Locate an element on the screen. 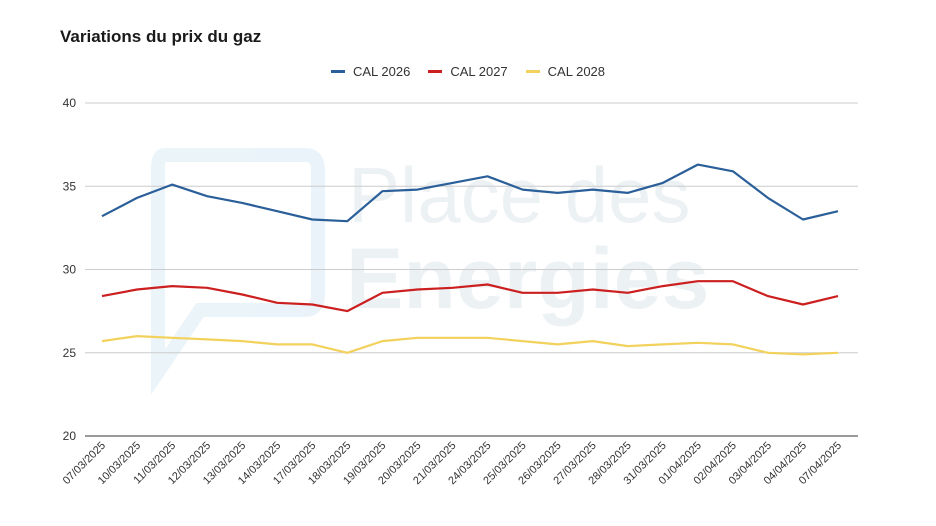 The image size is (936, 526). y-tick-label: 30 is located at coordinates (70, 270).